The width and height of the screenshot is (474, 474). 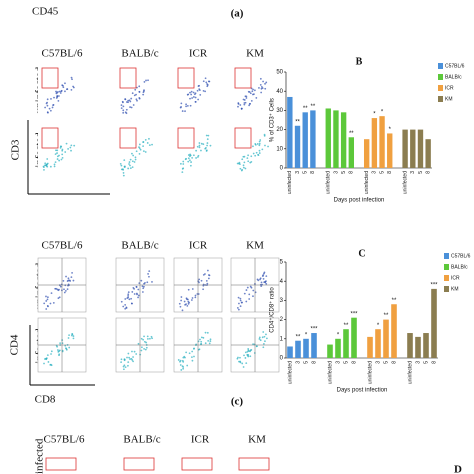 I want to click on significance-label: ***, so click(x=314, y=330).